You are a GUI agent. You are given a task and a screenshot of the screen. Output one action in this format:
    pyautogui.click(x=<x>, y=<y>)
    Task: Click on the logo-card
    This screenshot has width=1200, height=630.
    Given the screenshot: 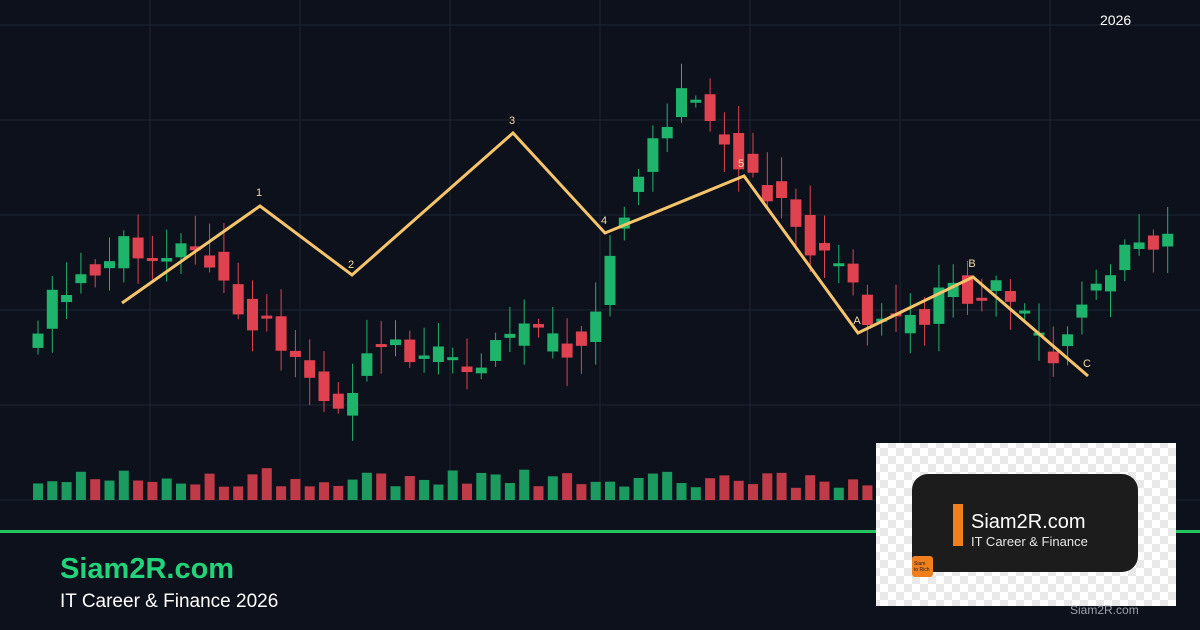 What is the action you would take?
    pyautogui.click(x=1025, y=523)
    